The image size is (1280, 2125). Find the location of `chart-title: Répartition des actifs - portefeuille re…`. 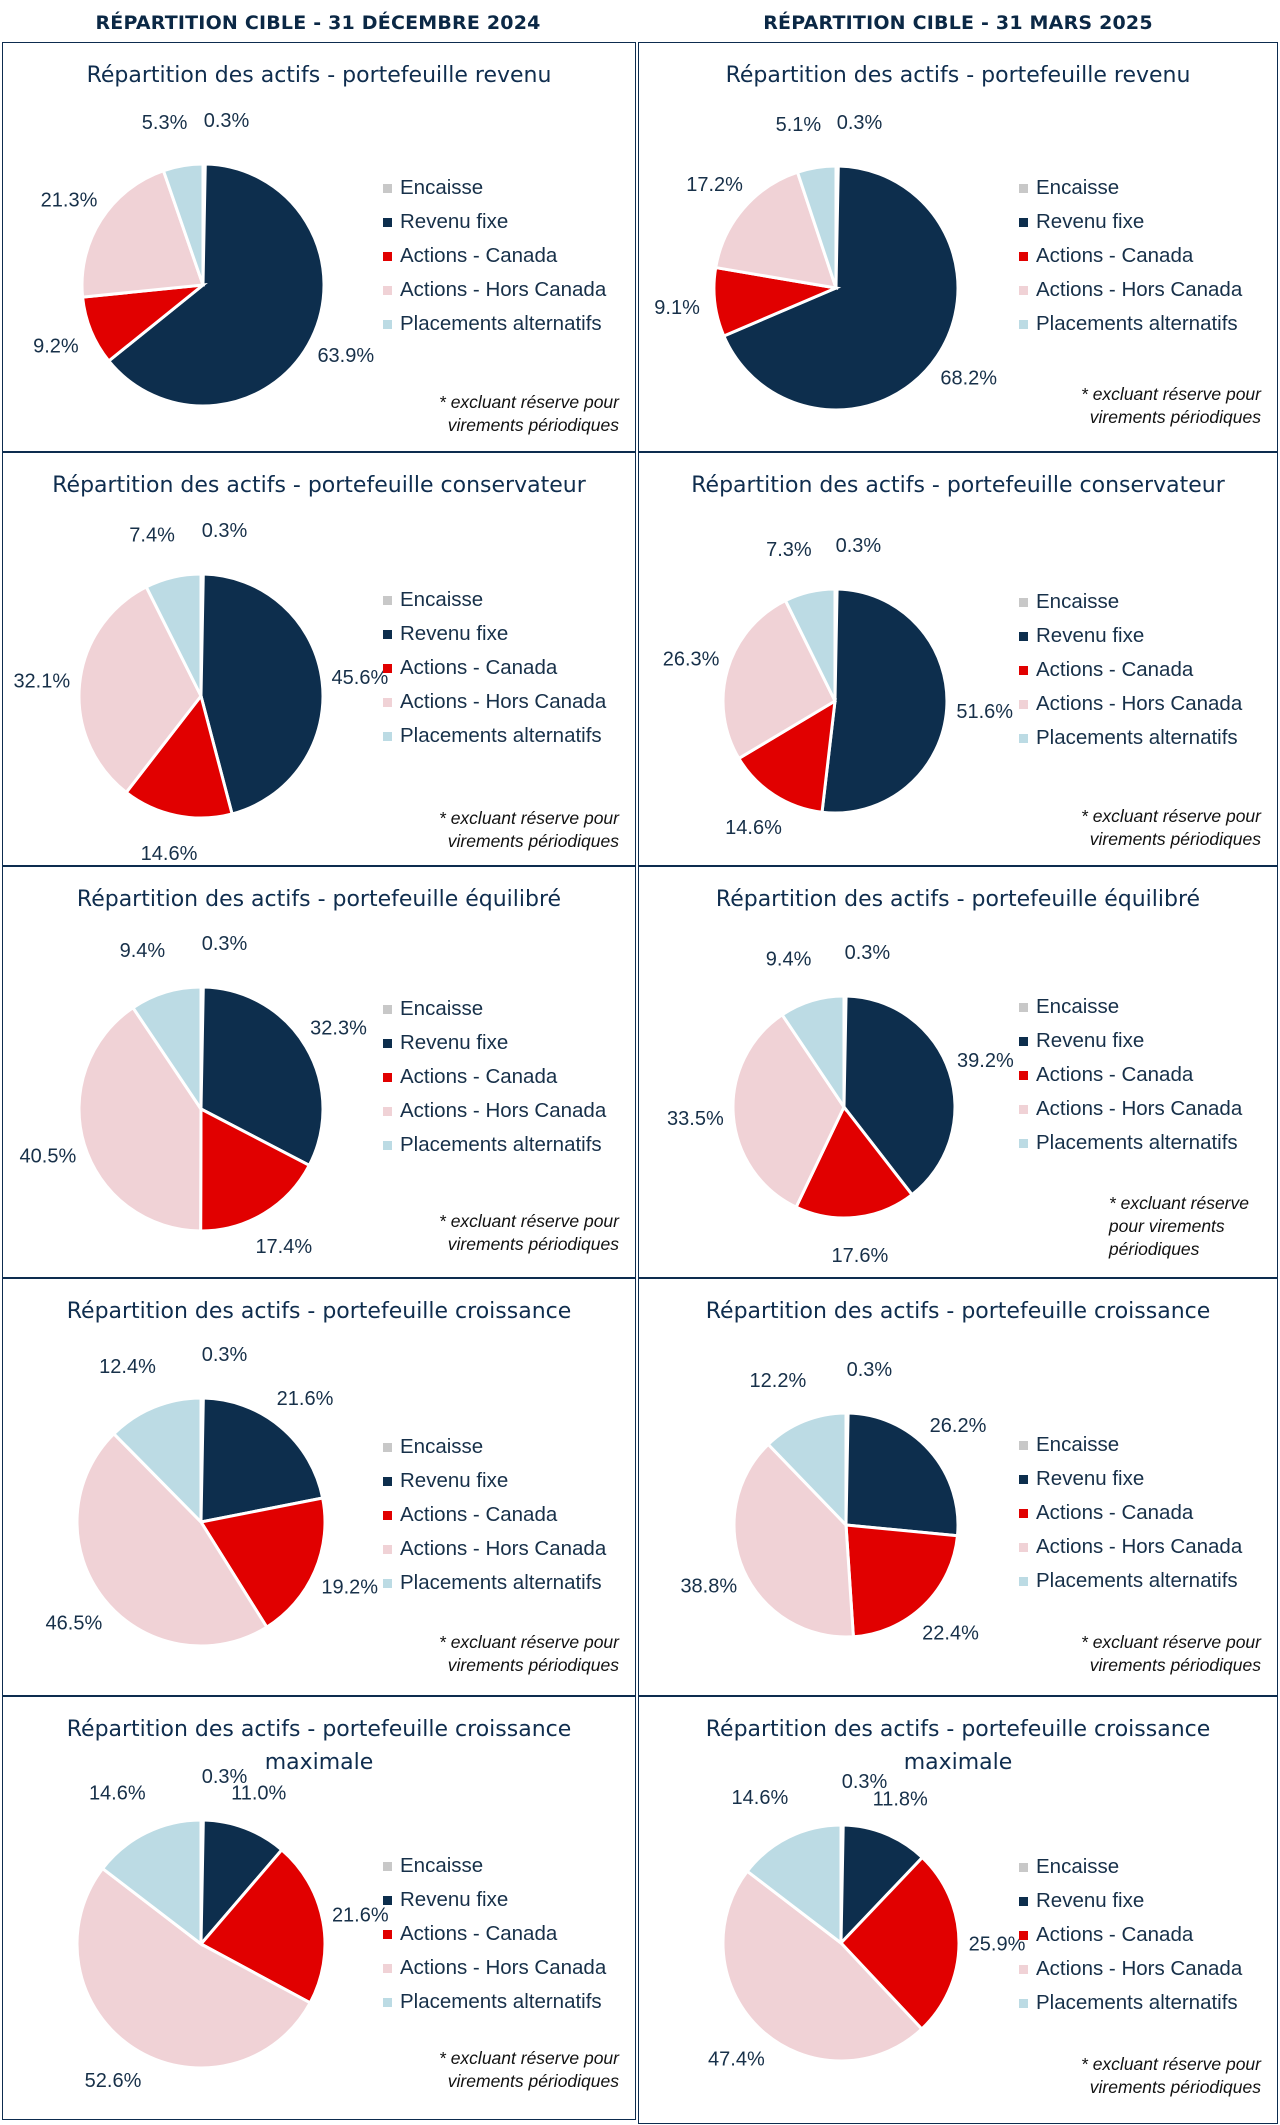

chart-title: Répartition des actifs - portefeuille re… is located at coordinates (319, 75).